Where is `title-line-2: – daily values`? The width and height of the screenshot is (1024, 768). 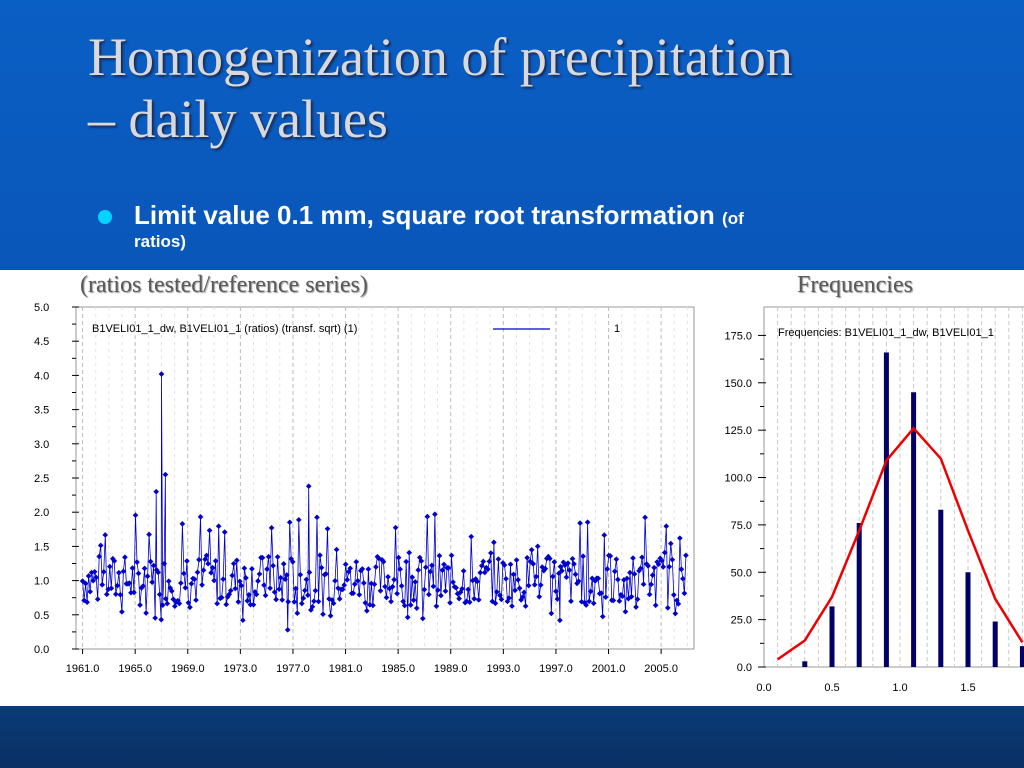
title-line-2: – daily values is located at coordinates (238, 119).